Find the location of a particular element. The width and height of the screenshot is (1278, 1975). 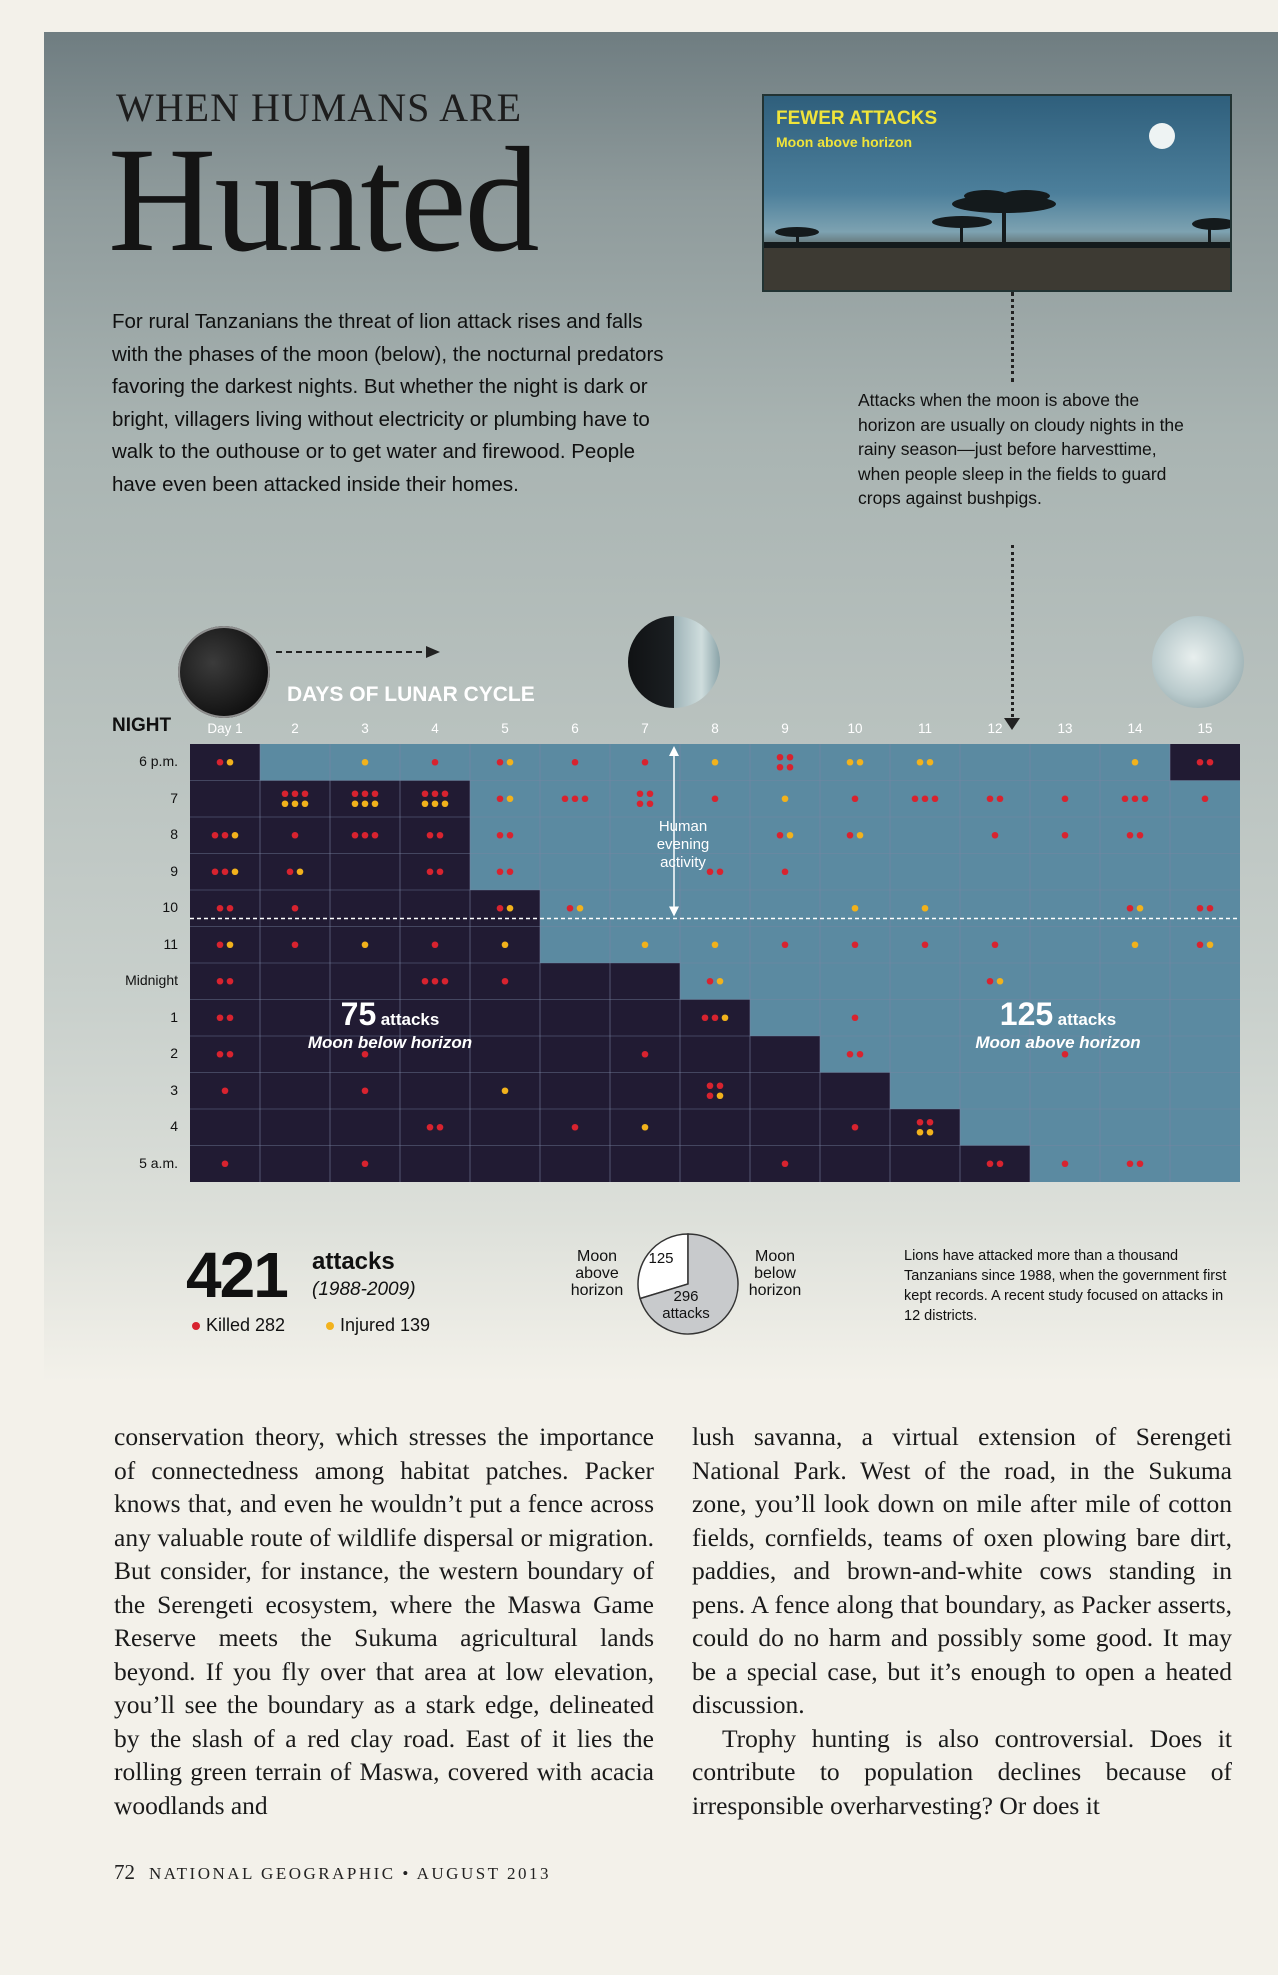

half-moon-icon is located at coordinates (674, 662).